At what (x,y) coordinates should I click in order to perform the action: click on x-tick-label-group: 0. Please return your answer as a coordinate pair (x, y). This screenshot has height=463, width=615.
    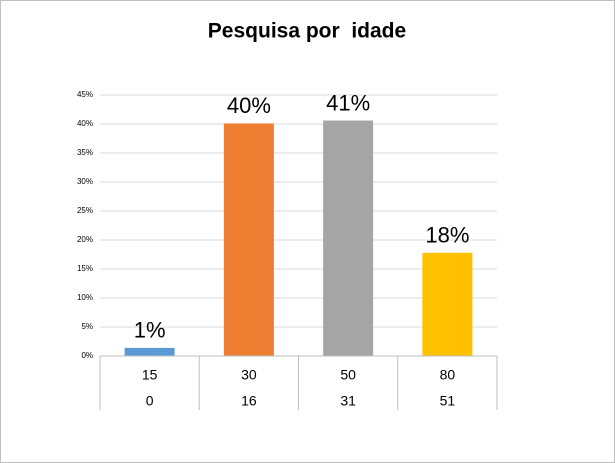
    Looking at the image, I should click on (150, 401).